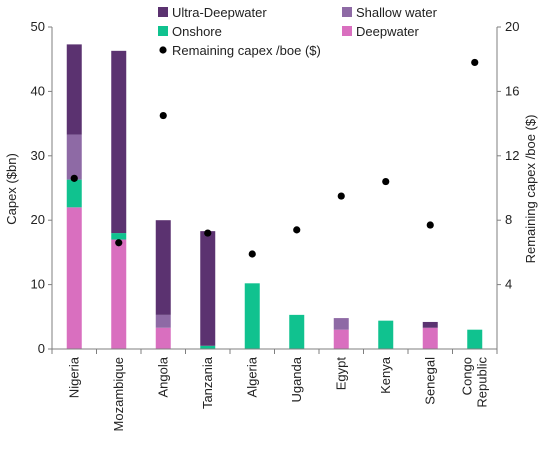 This screenshot has width=548, height=452. Describe the element at coordinates (296, 379) in the screenshot. I see `x-tick-label: Uganda` at that location.